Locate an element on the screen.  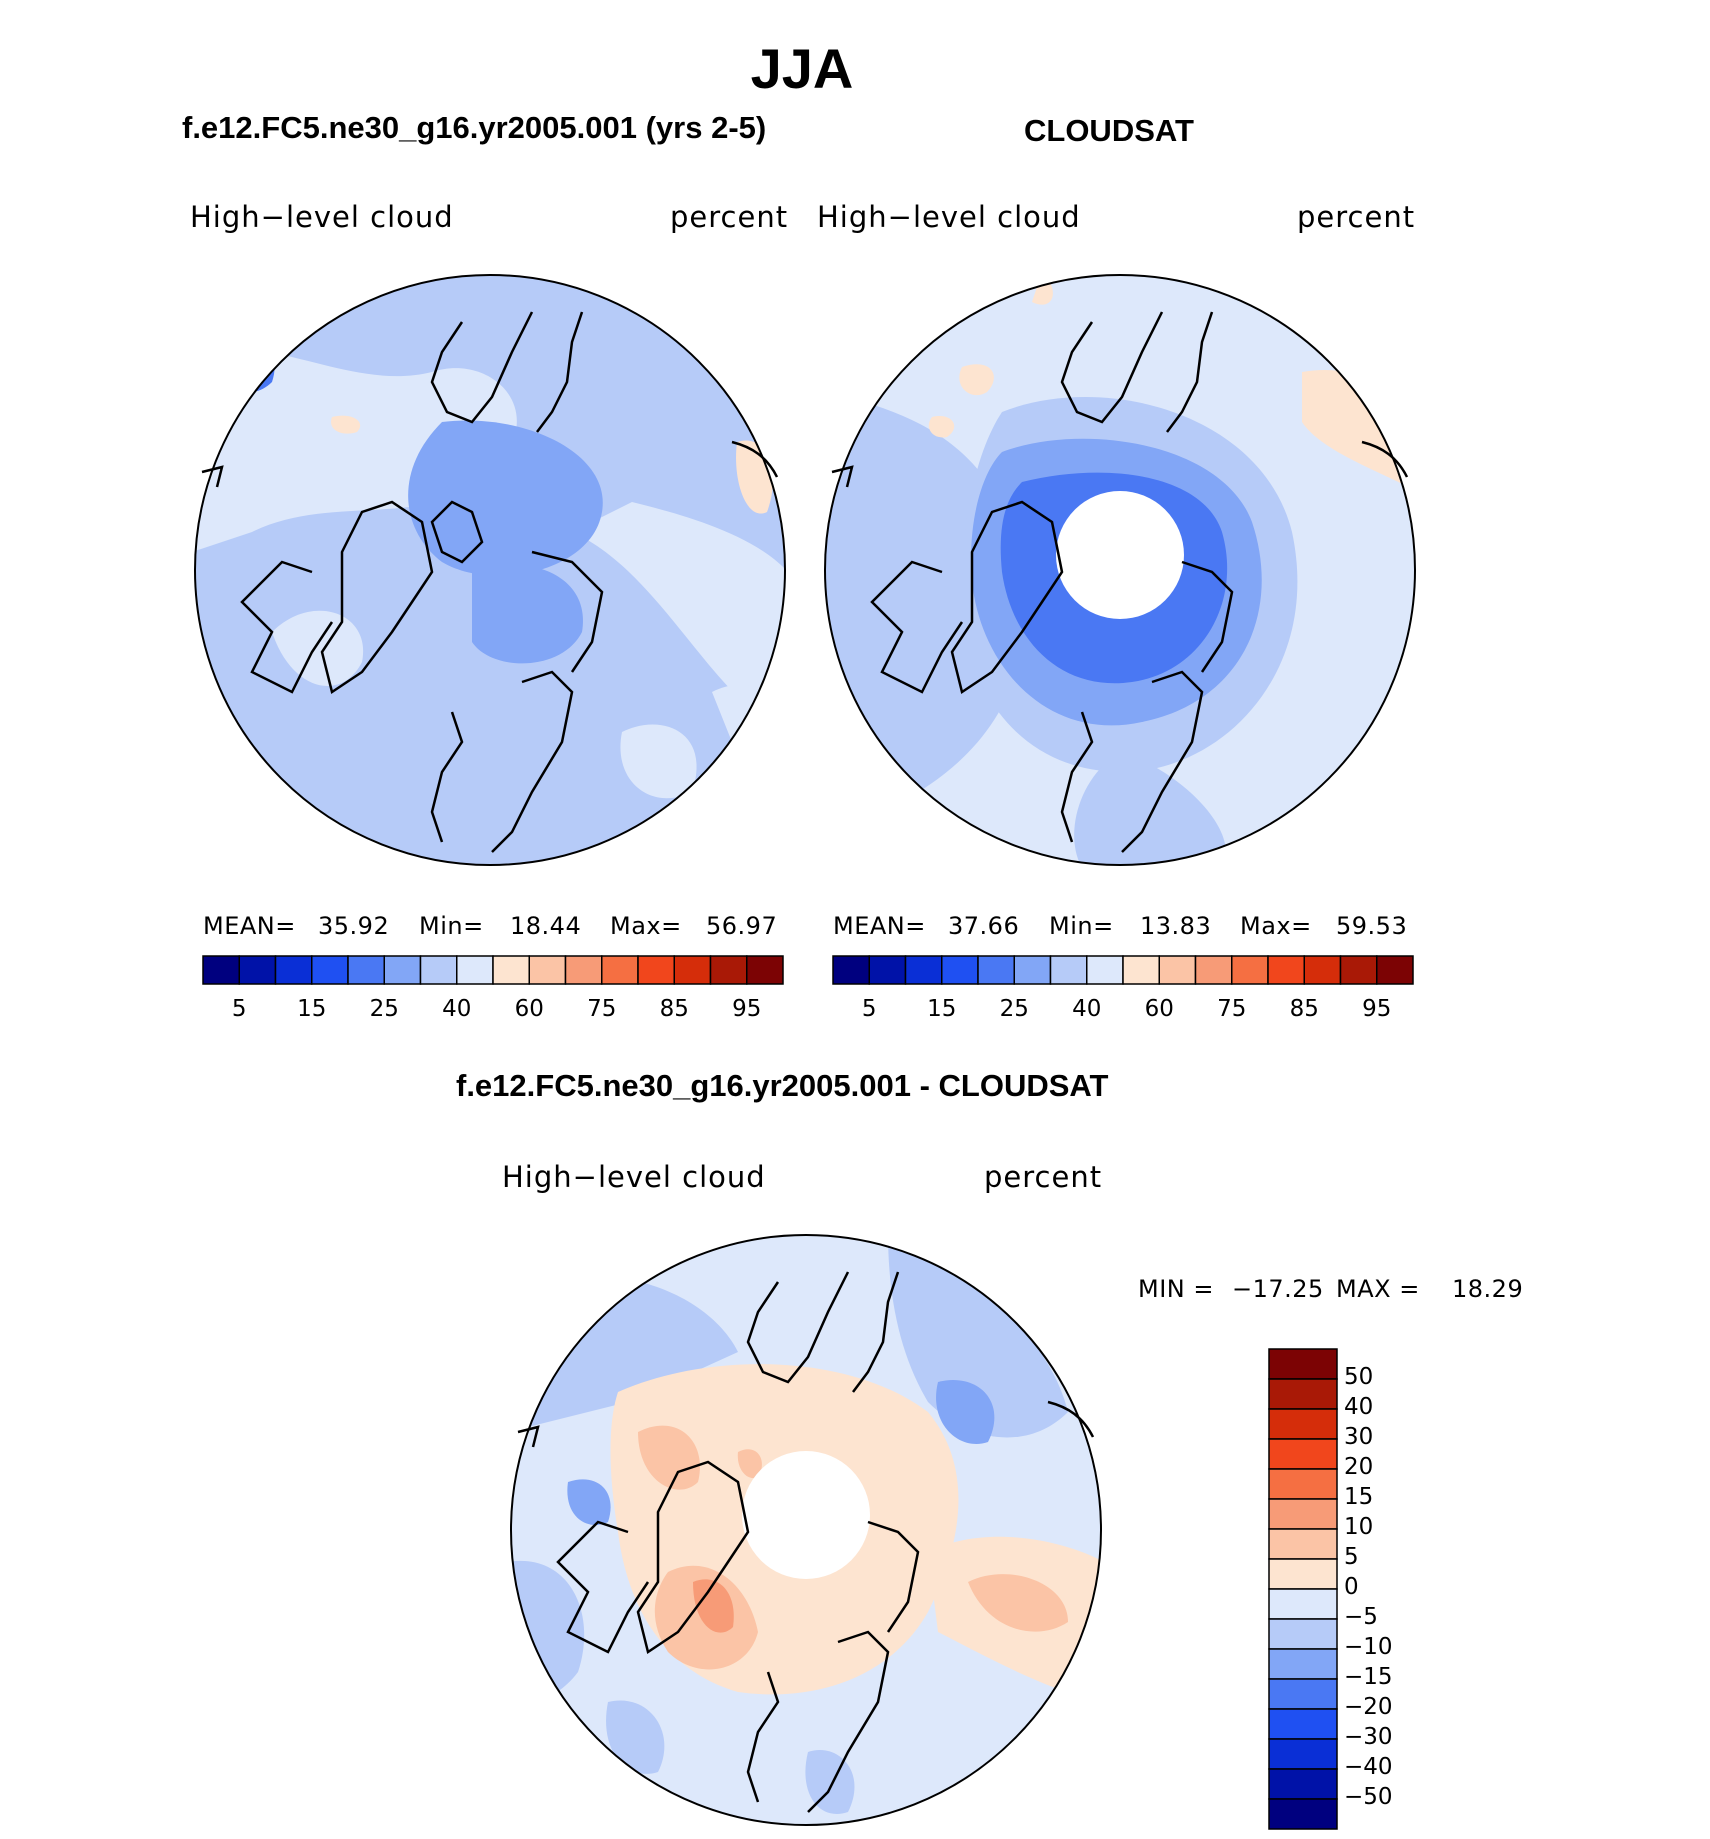
panel3-min-label: MIN = is located at coordinates (1176, 1289).